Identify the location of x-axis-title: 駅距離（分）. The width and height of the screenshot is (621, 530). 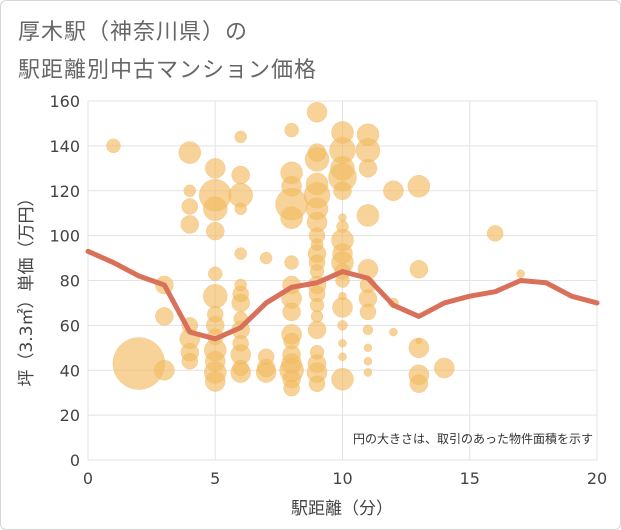
(342, 509).